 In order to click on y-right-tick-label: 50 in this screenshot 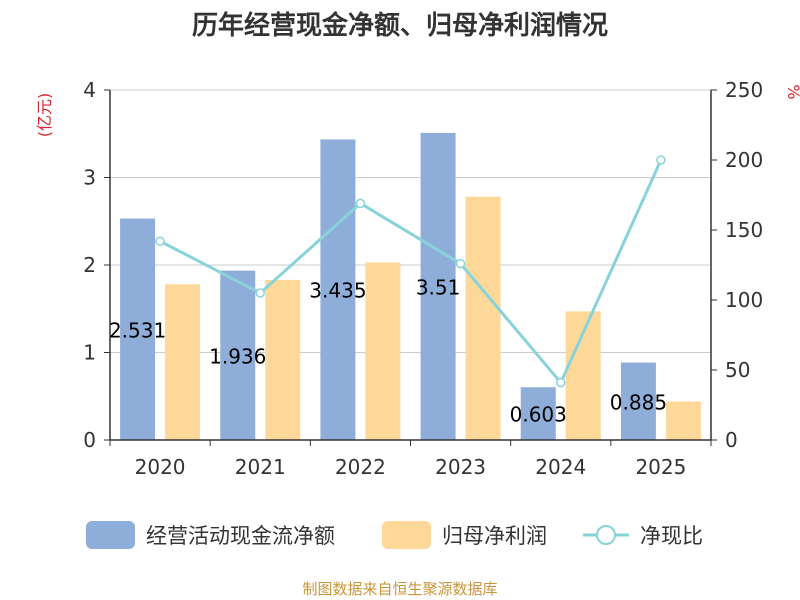, I will do `click(737, 370)`.